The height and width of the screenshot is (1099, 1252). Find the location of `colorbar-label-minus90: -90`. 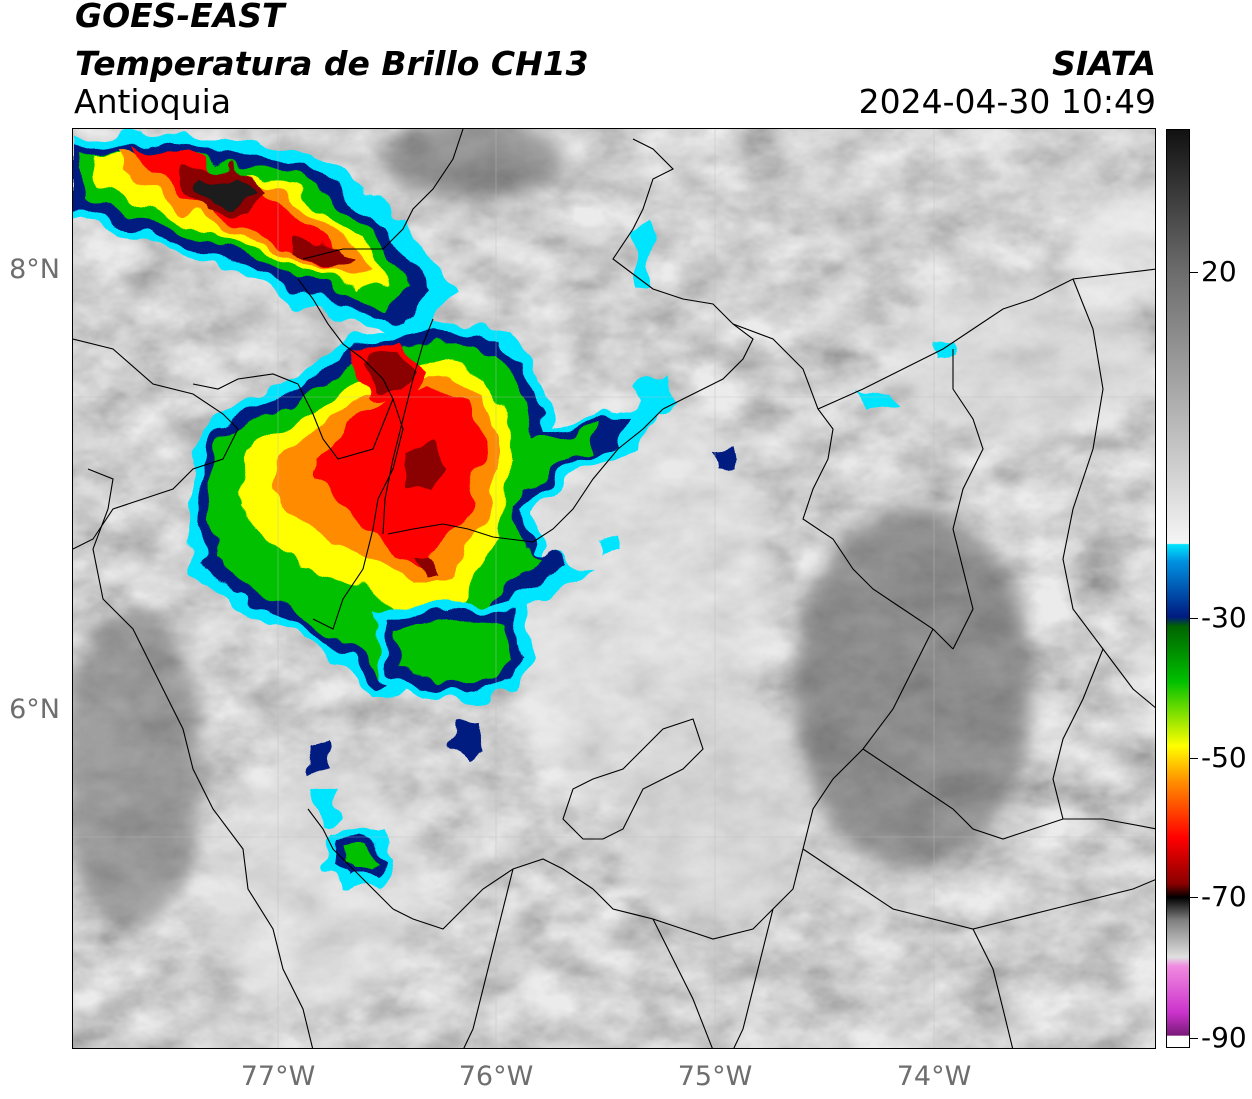

colorbar-label-minus90: -90 is located at coordinates (1224, 1037).